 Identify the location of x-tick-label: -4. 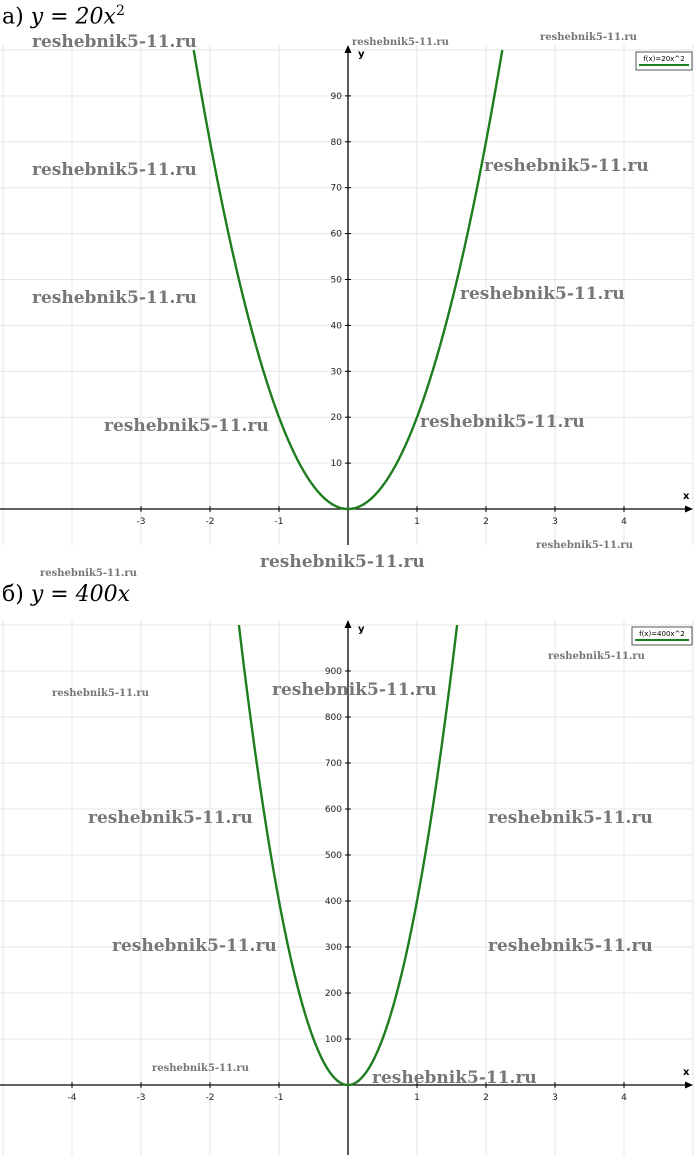
(72, 1098).